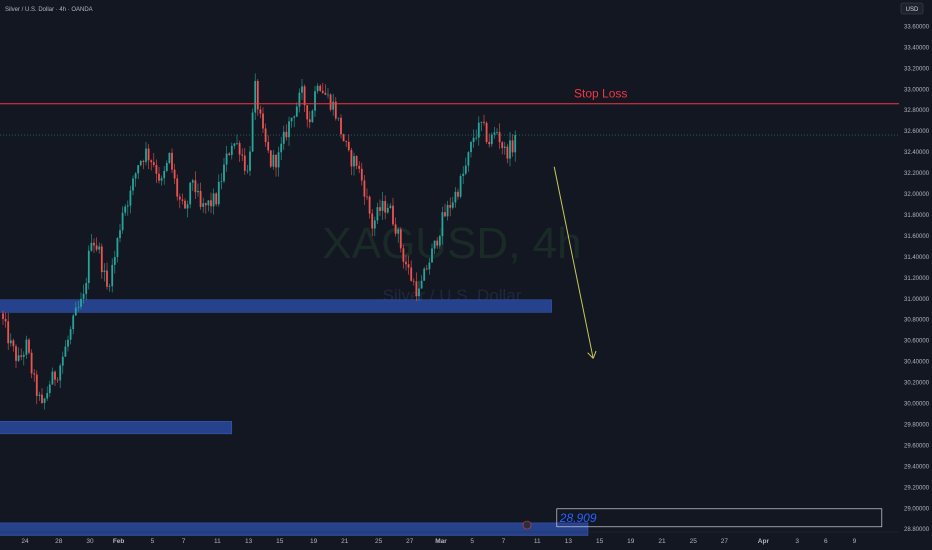 The width and height of the screenshot is (932, 550). I want to click on x-tick-label: 19, so click(631, 541).